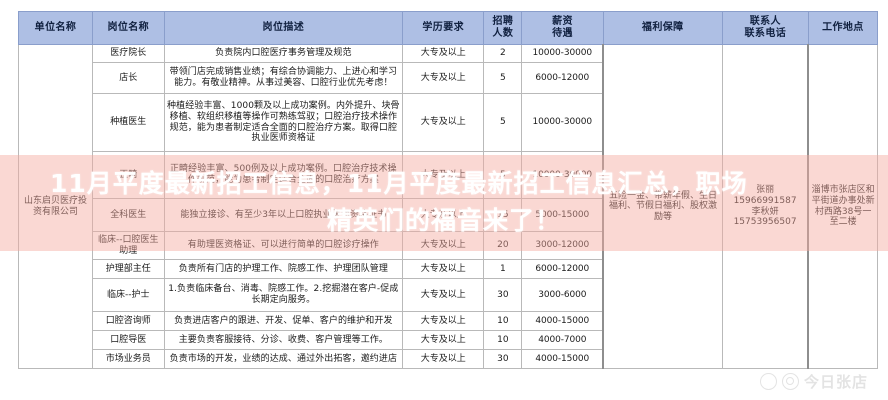 The width and height of the screenshot is (888, 400). I want to click on cell-company-name: 山东启贝医疗投资有限公司, so click(55, 206).